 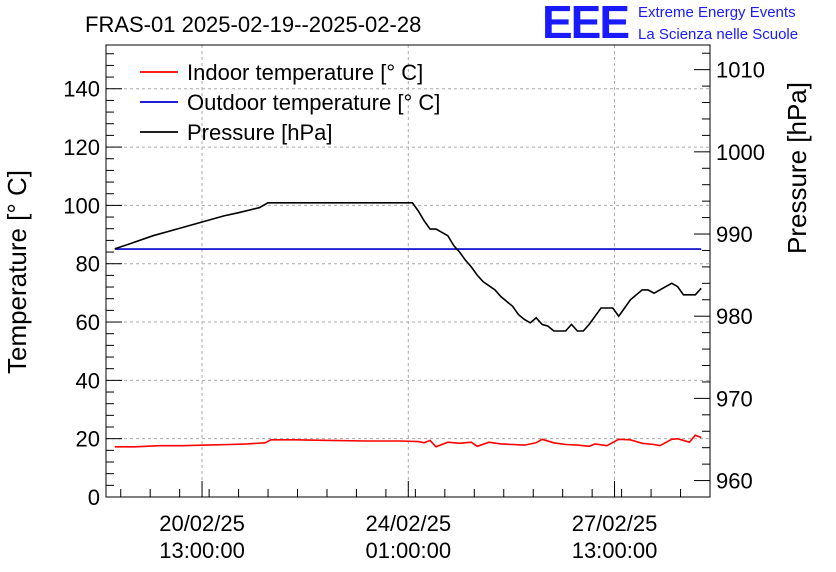 I want to click on right-tick-label: 990, so click(x=734, y=234).